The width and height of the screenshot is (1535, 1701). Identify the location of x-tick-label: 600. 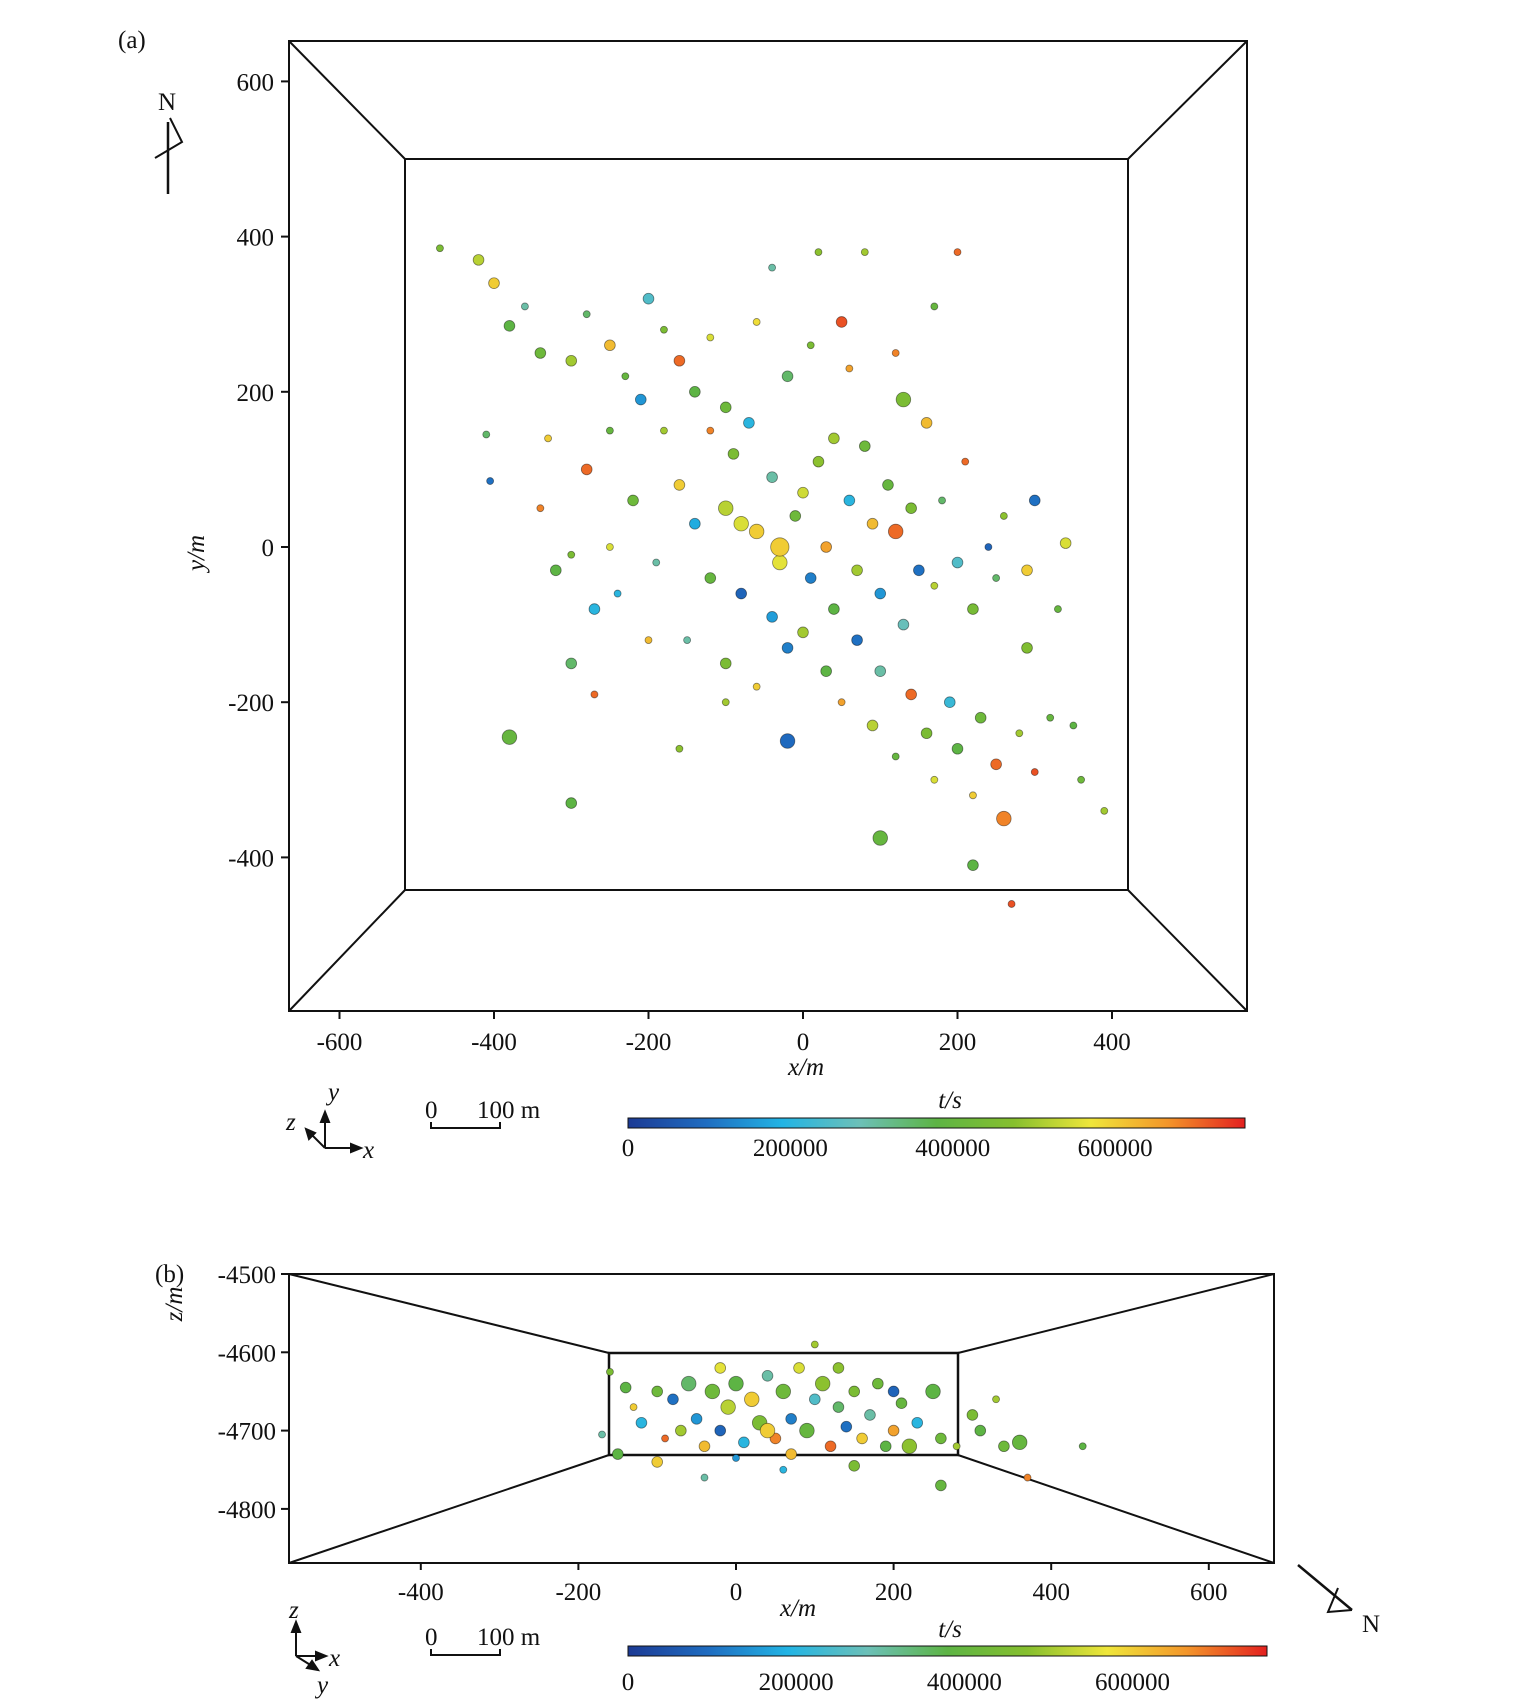
(1209, 1592).